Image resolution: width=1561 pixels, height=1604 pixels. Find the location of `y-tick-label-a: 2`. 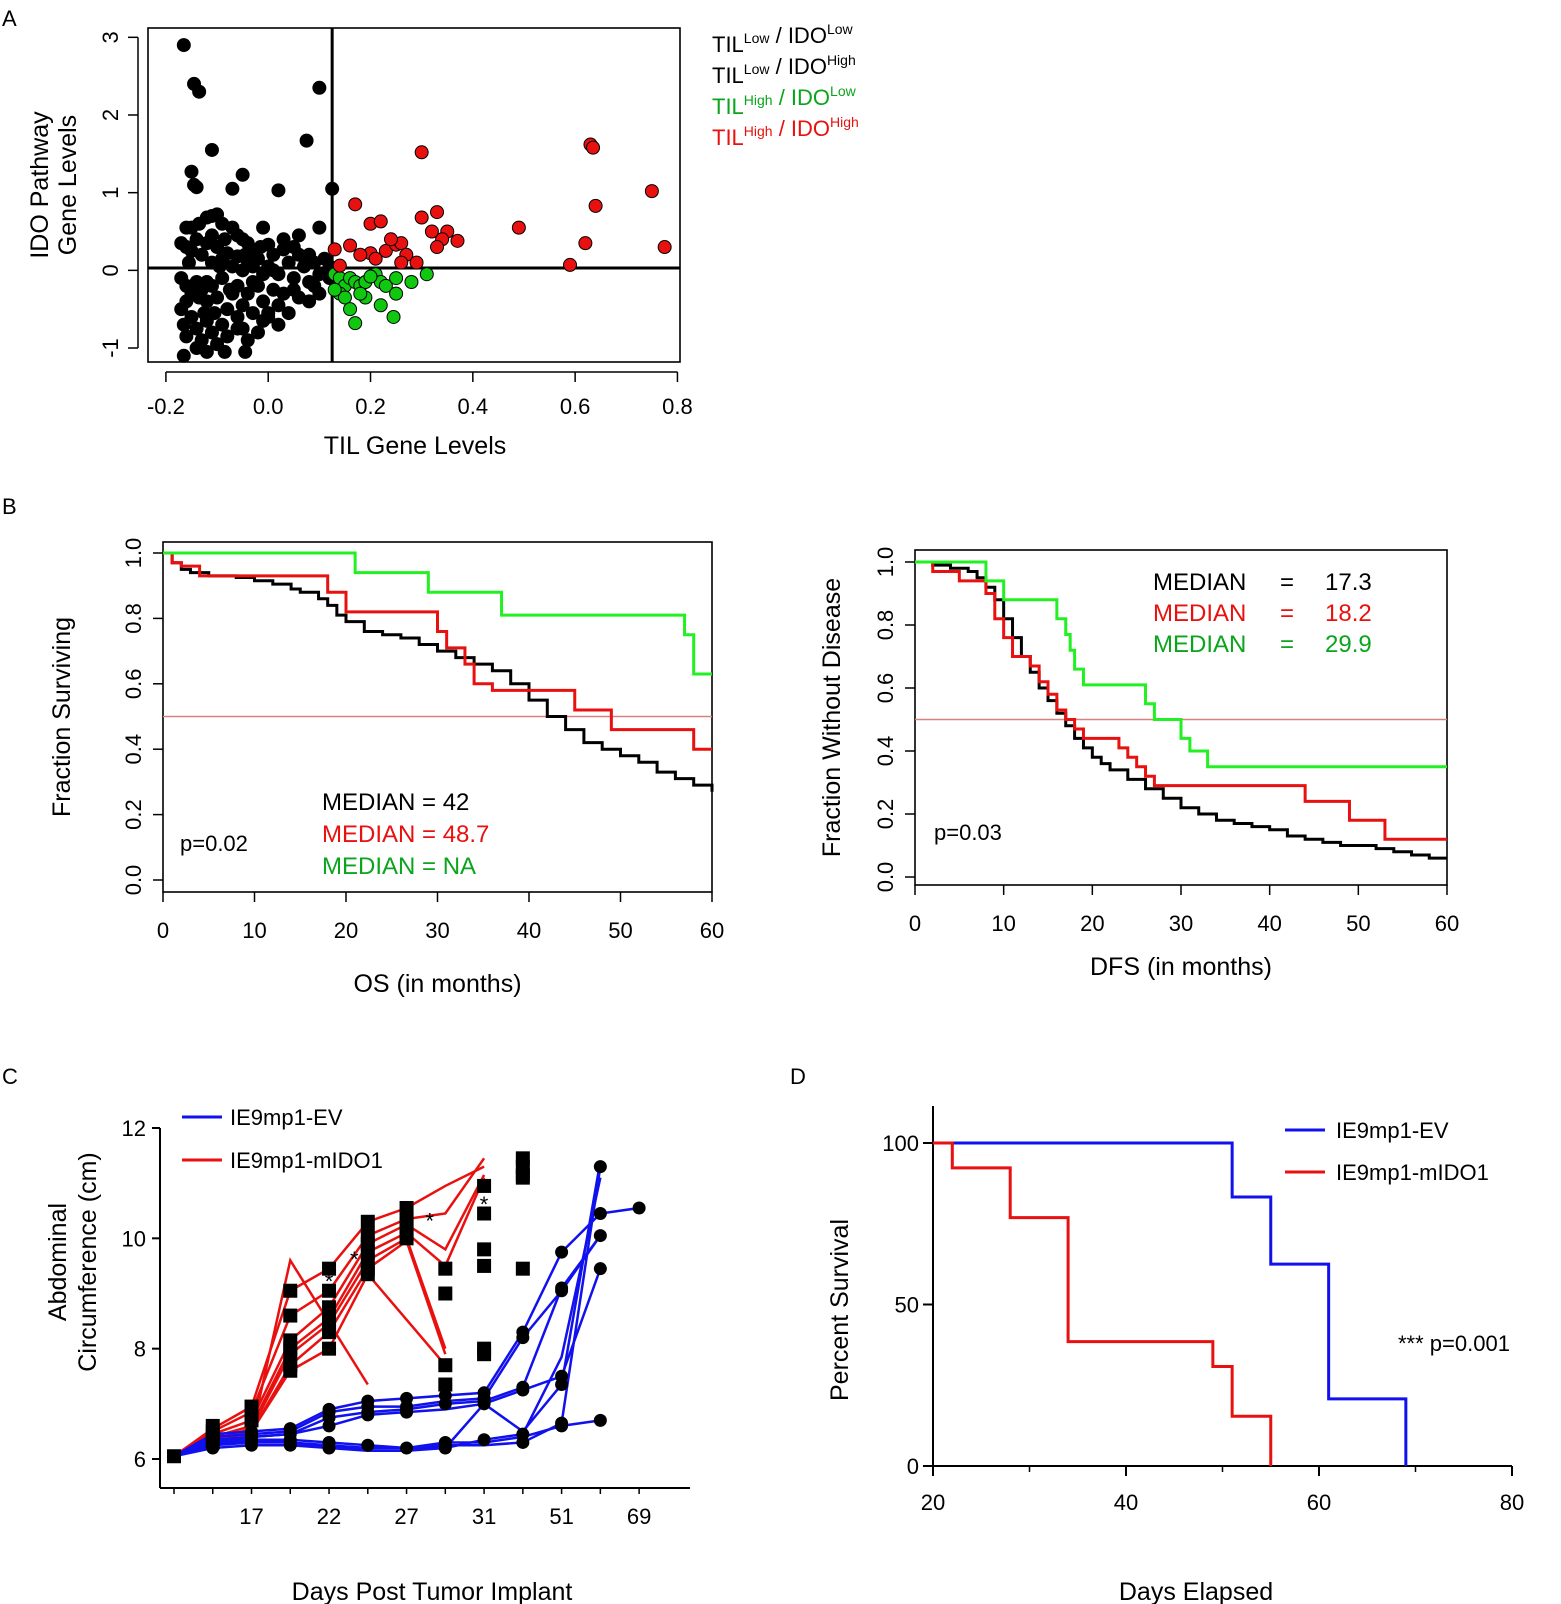

y-tick-label-a: 2 is located at coordinates (110, 115).